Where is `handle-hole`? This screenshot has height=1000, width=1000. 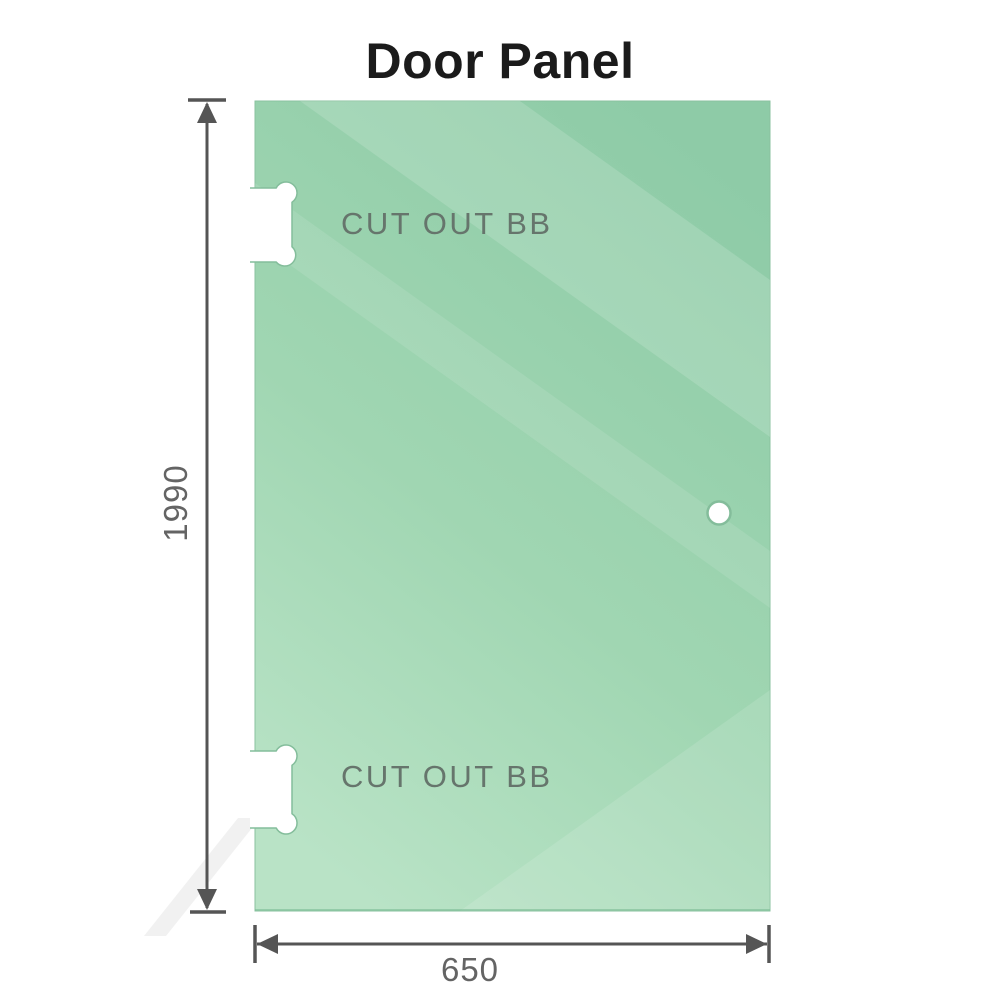
handle-hole is located at coordinates (719, 513).